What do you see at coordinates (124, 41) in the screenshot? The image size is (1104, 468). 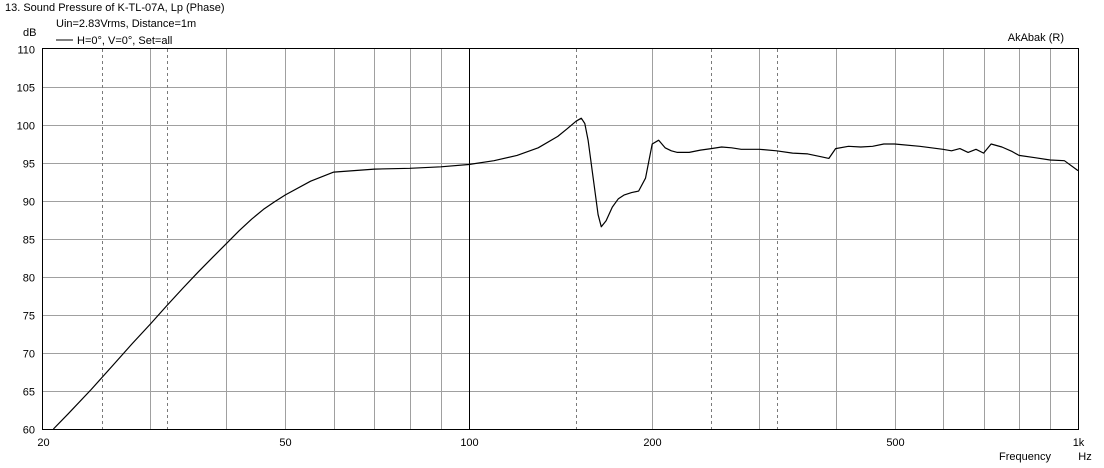 I see `legend-label: H=0°, V=0°, Set=all` at bounding box center [124, 41].